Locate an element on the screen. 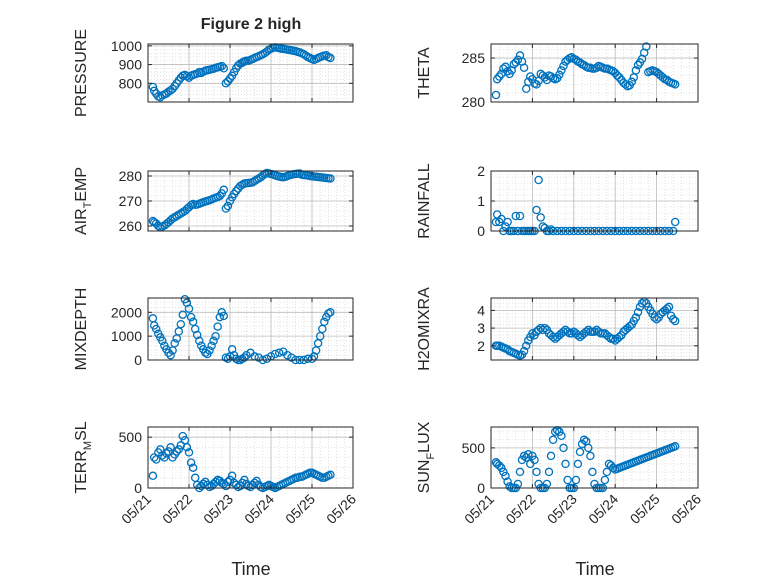 This screenshot has width=778, height=583. subplot-mixdepth: 0 1000 2000 MIXDEPTH is located at coordinates (213, 329).